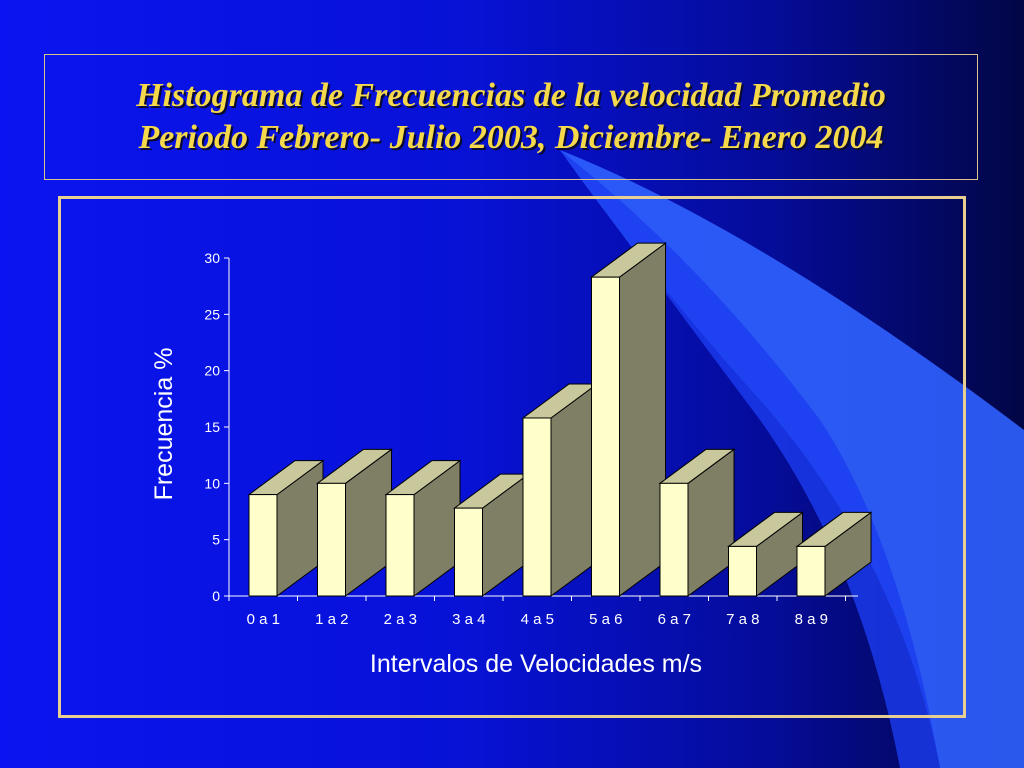  What do you see at coordinates (536, 664) in the screenshot?
I see `x-axis-title: Intervalos de Velocidades m/s` at bounding box center [536, 664].